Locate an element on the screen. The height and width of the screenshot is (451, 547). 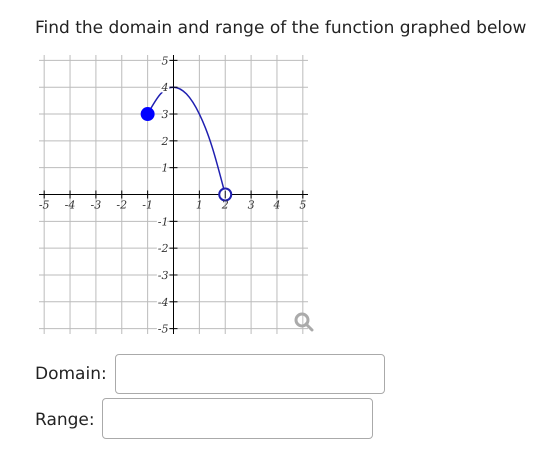
x-tick-label: 5 is located at coordinates (302, 205).